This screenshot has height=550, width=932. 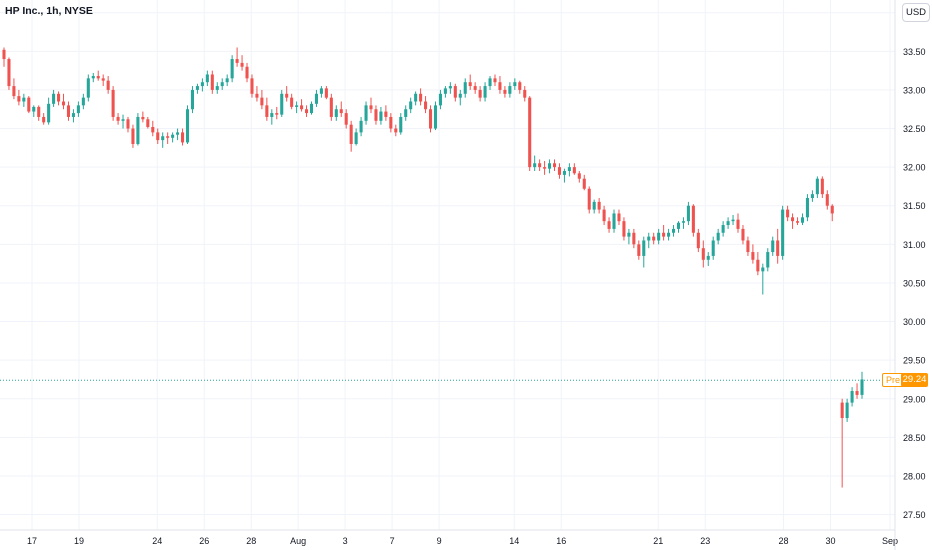 What do you see at coordinates (914, 168) in the screenshot?
I see `y-tick-label: 32.00` at bounding box center [914, 168].